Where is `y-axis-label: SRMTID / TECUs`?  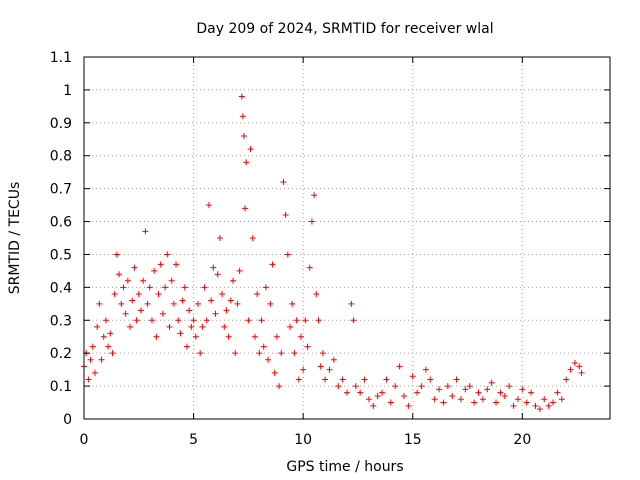 y-axis-label: SRMTID / TECUs is located at coordinates (15, 238).